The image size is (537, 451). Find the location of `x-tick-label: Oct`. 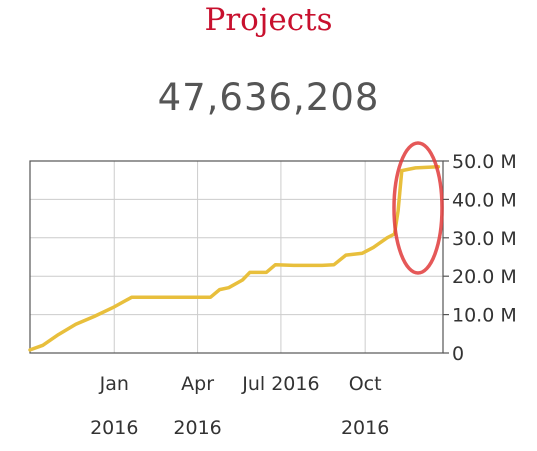

x-tick-label: Oct is located at coordinates (365, 384).